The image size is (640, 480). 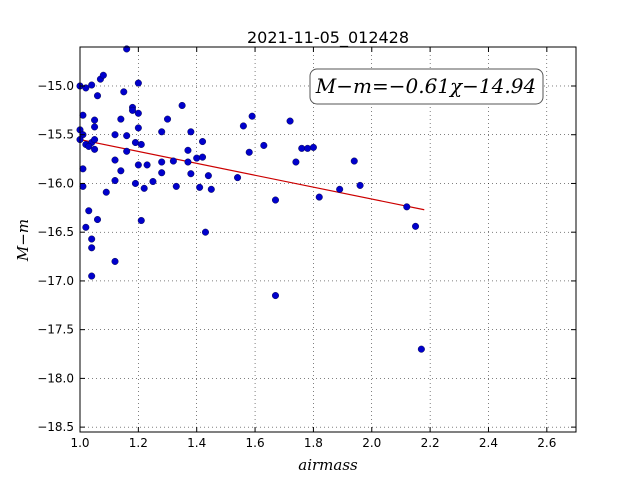 I want to click on y-tick-label: −15.5, so click(x=55, y=135).